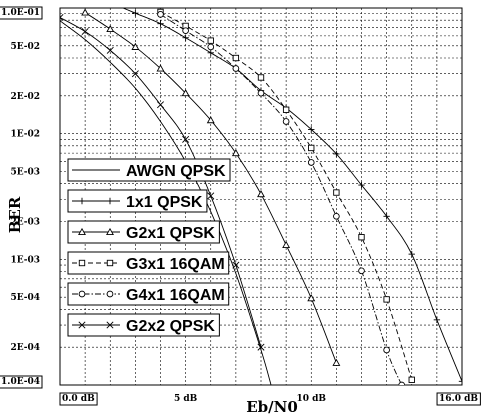 The image size is (485, 417). Describe the element at coordinates (25, 172) in the screenshot. I see `y-tick-label: 5E-03` at that location.